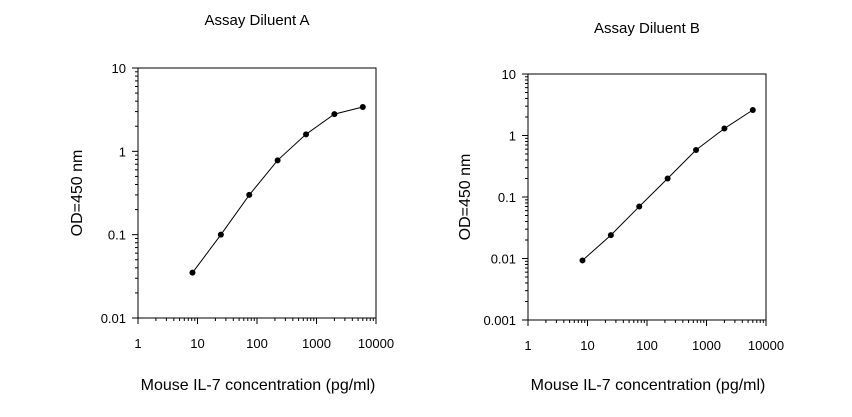  Describe the element at coordinates (509, 74) in the screenshot. I see `chart2-y-tick-label: 10` at that location.